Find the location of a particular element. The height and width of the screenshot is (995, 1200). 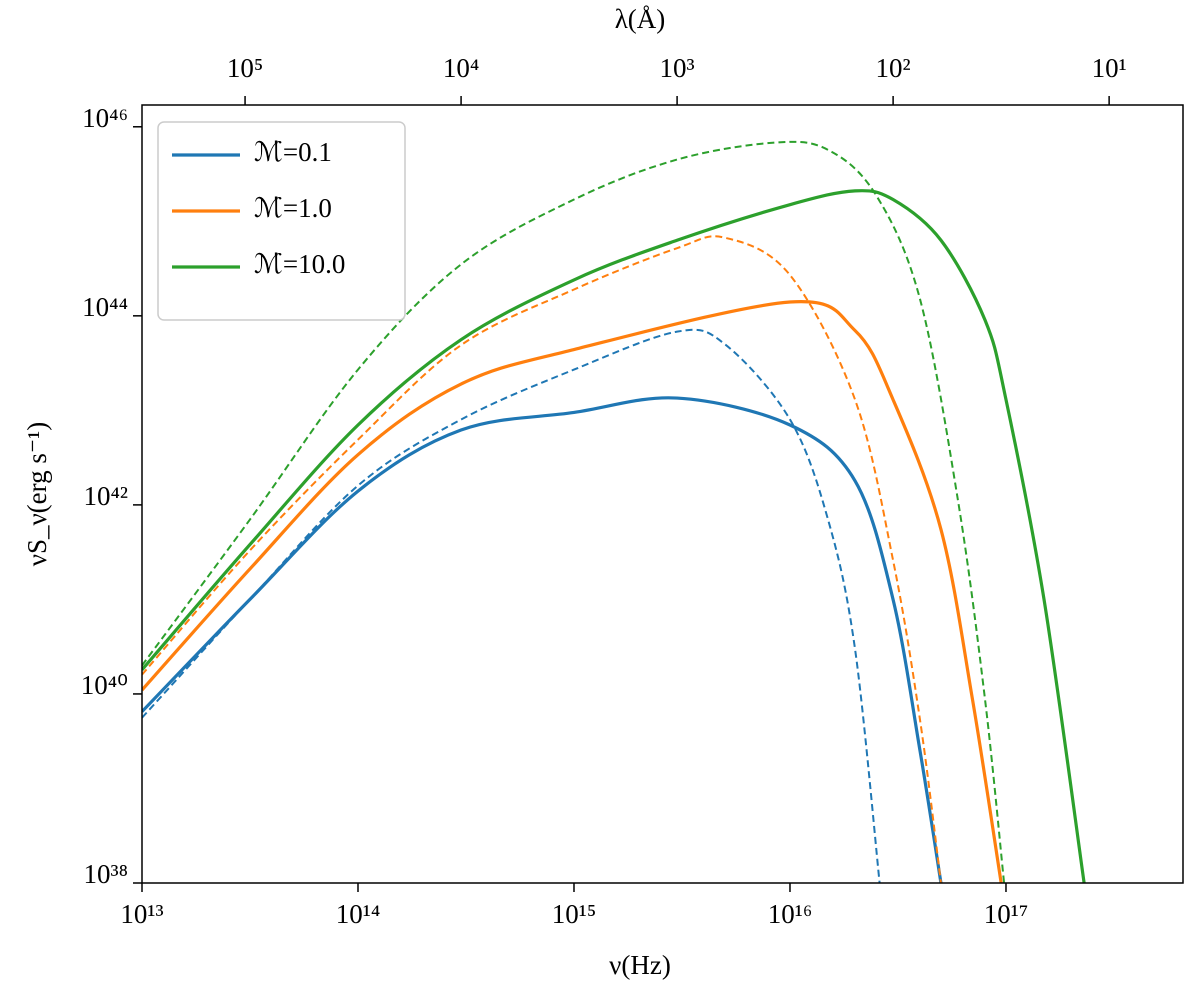

x2-tick-label: 10⁵ is located at coordinates (245, 68).